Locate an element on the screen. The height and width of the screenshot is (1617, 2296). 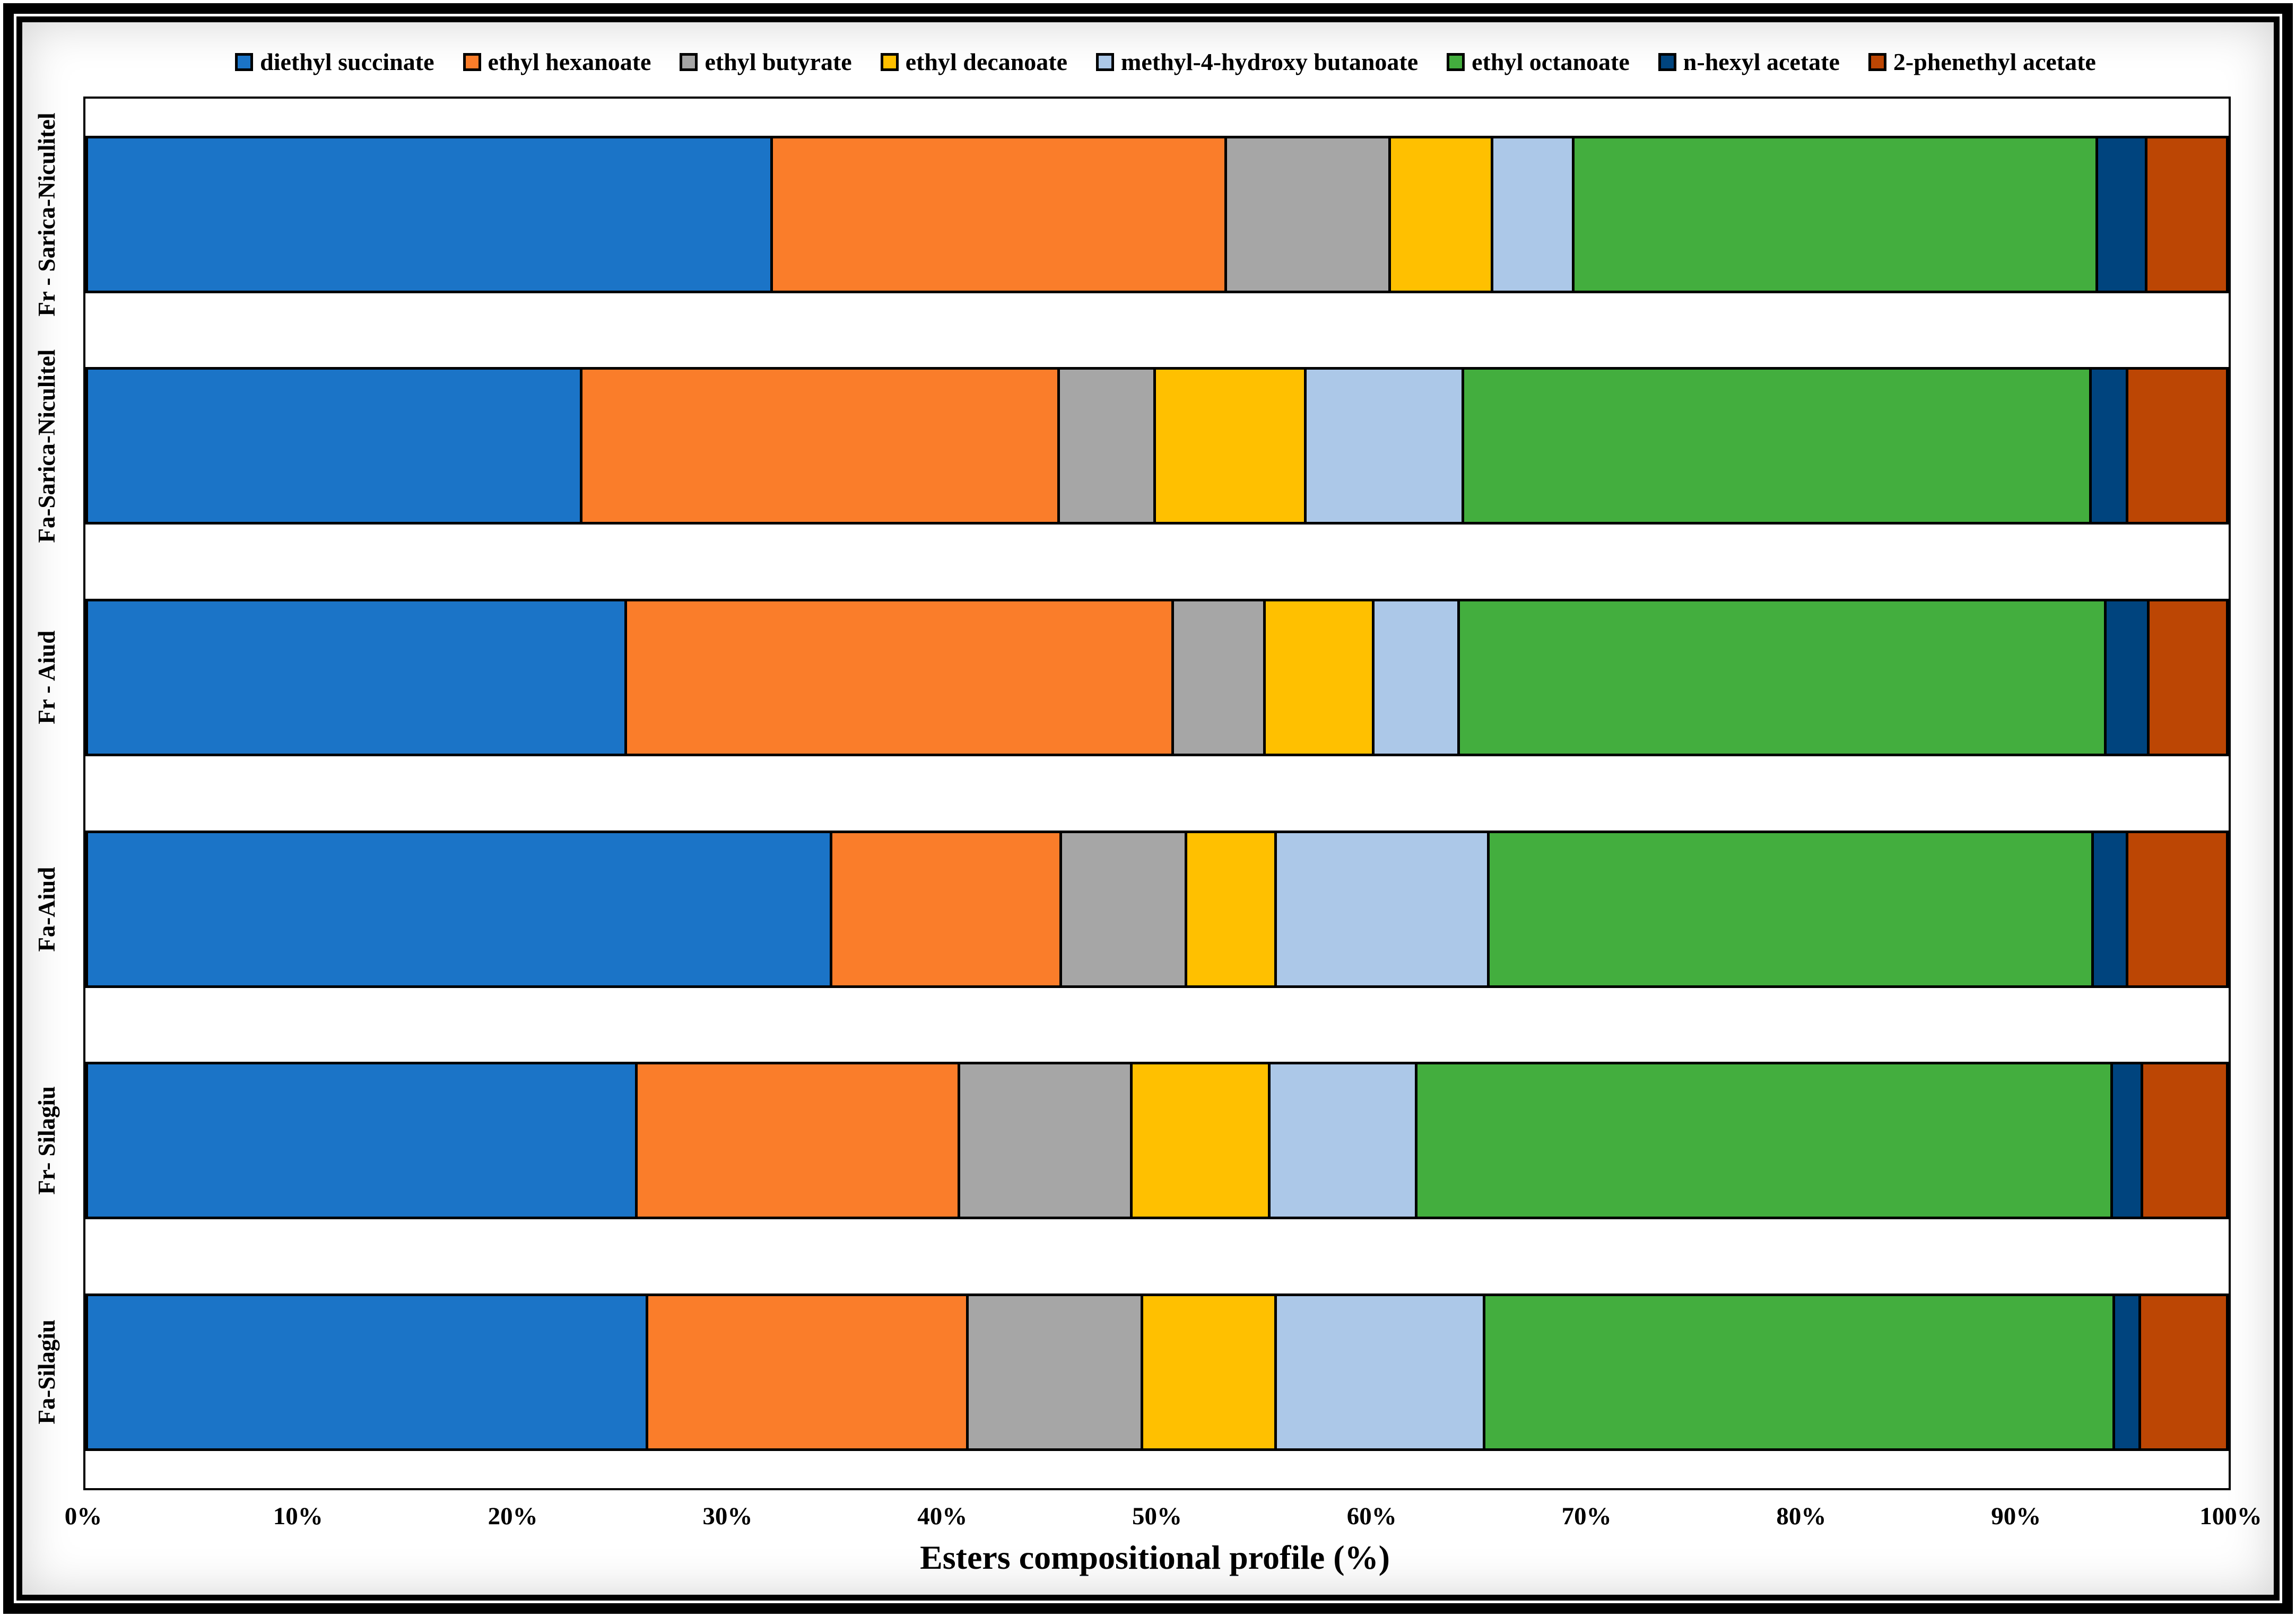
y-axis-category-label: Fa-Sarica-Niculitel is located at coordinates (47, 446).